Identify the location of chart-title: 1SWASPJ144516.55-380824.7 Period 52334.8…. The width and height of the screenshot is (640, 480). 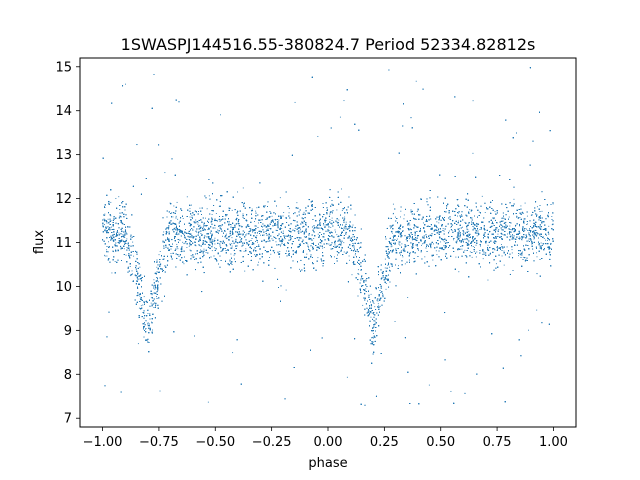
(328, 44).